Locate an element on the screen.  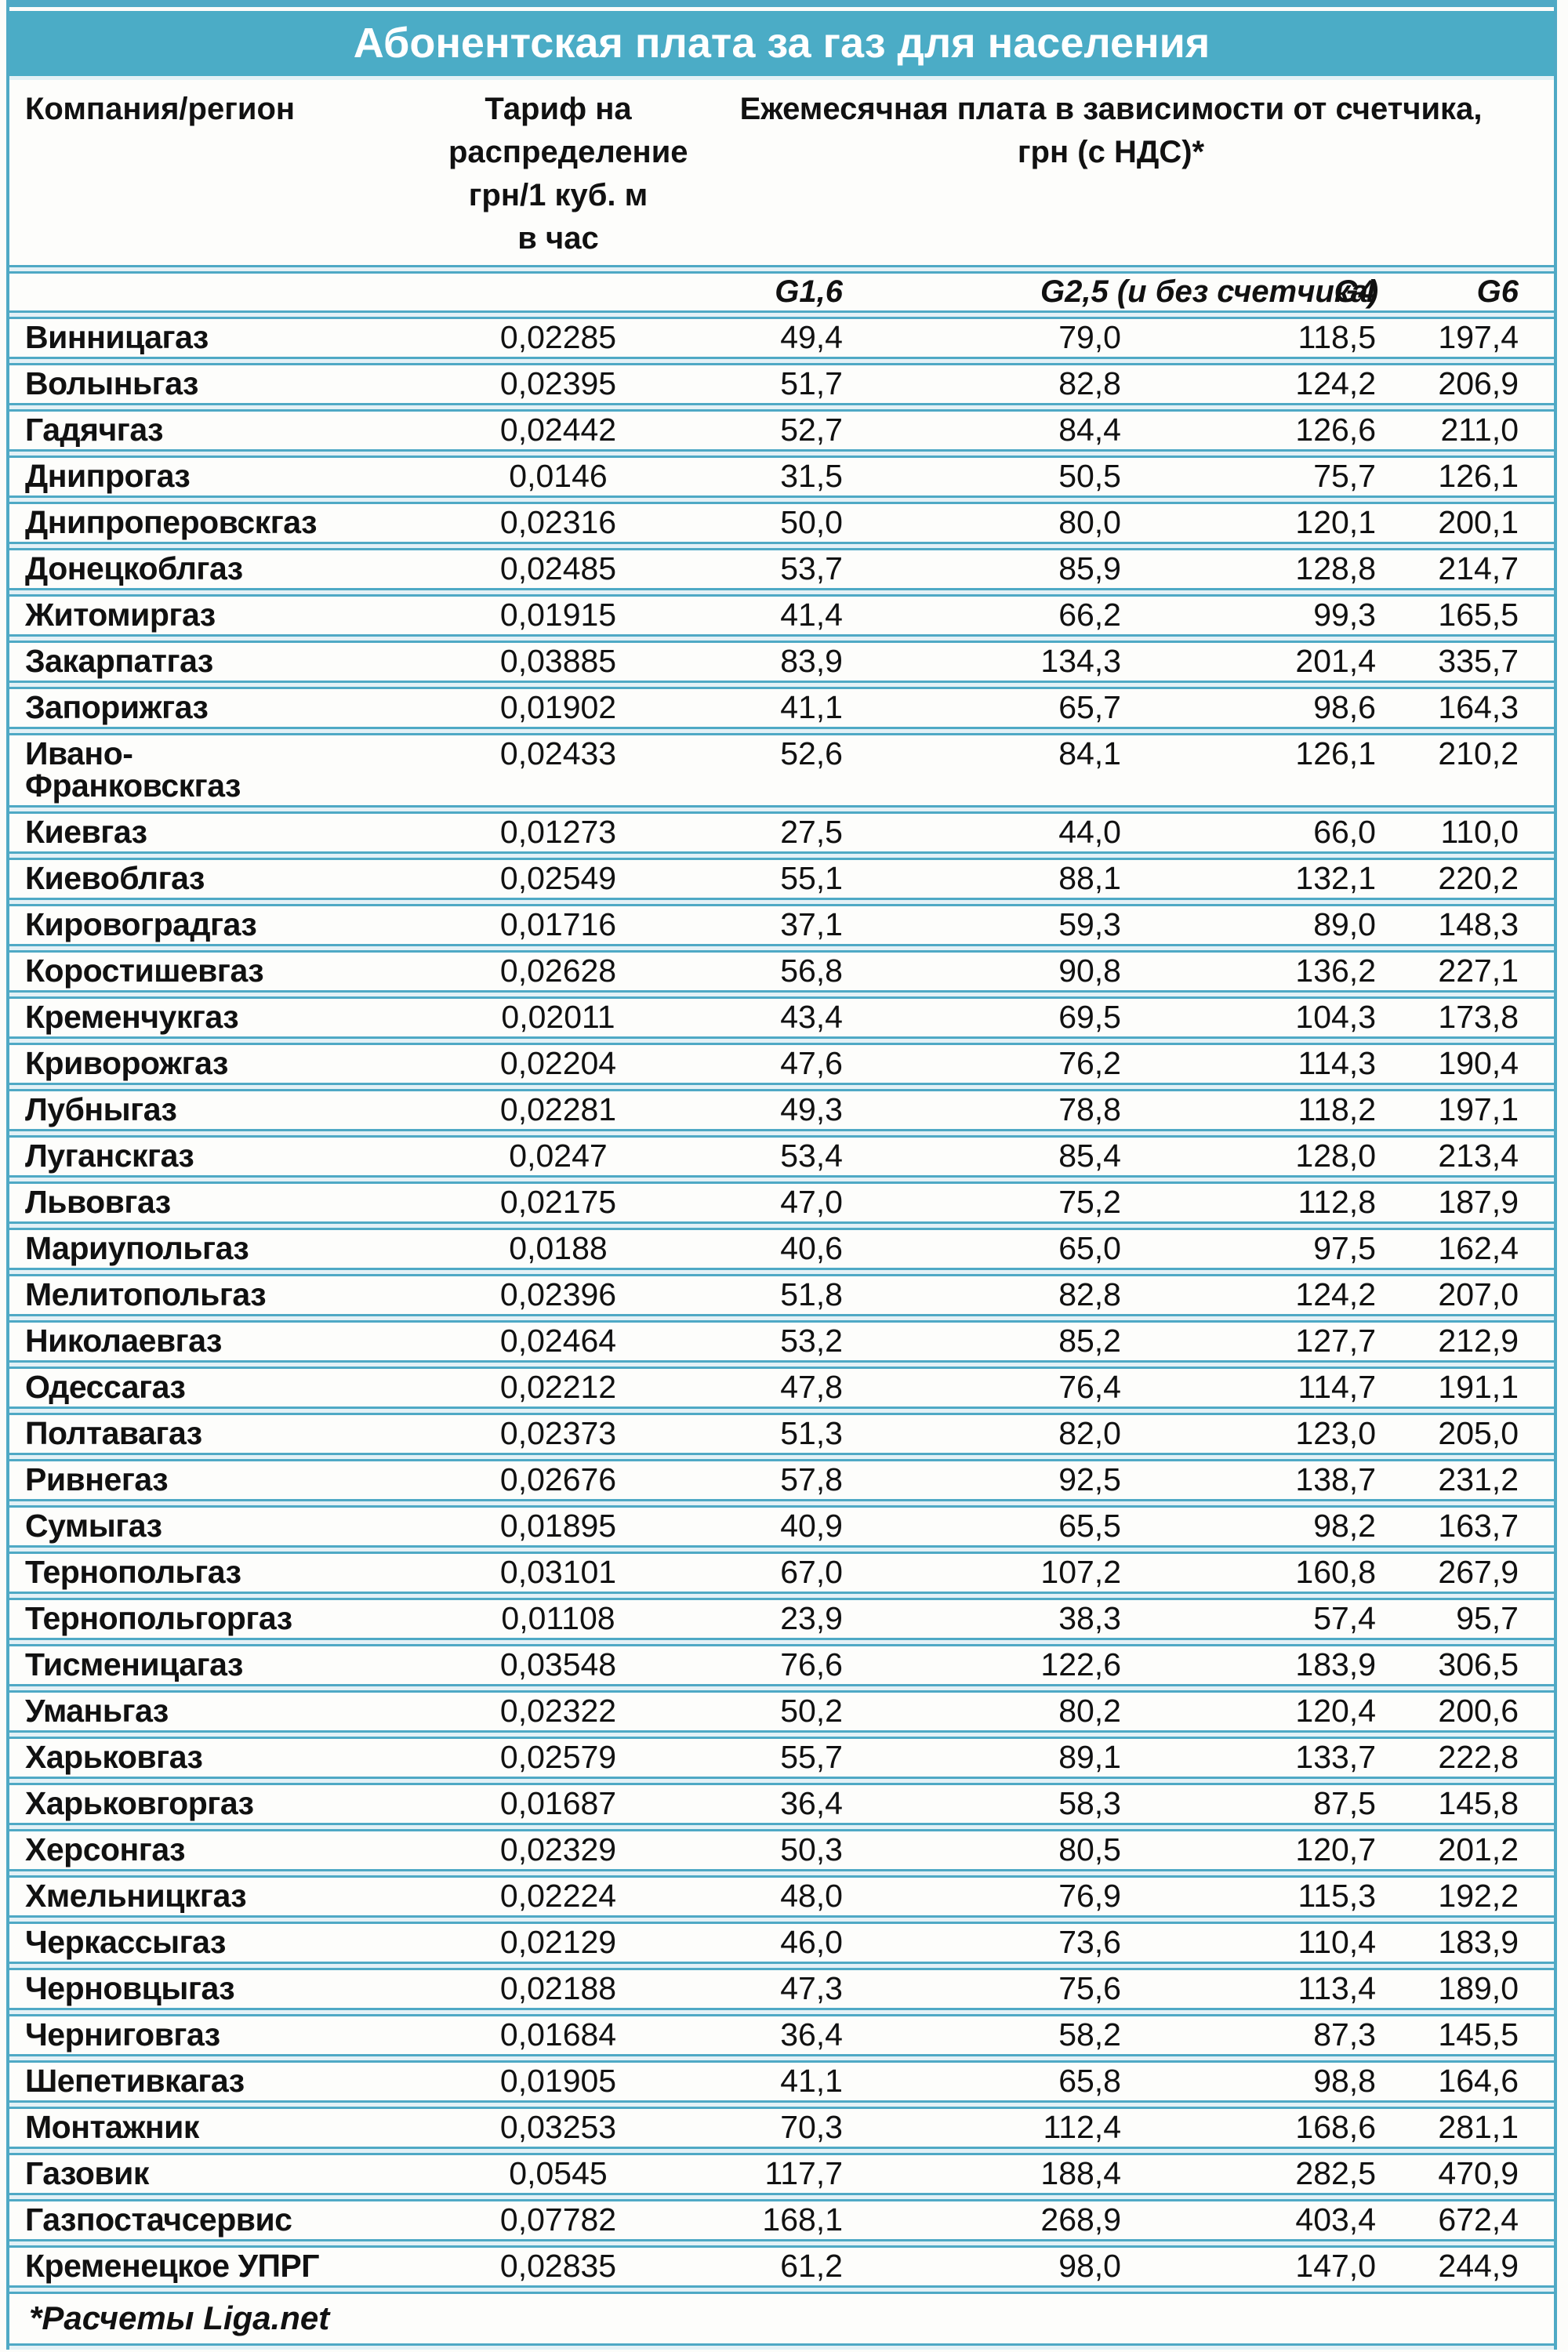
tariff-cell: 0,03885 is located at coordinates (558, 662).